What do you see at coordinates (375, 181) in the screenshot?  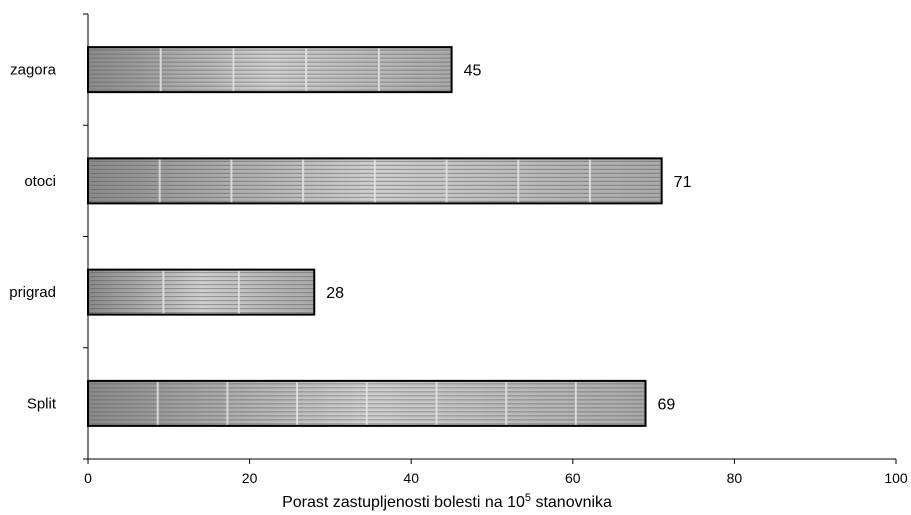 I see `bar-stripes-otoci` at bounding box center [375, 181].